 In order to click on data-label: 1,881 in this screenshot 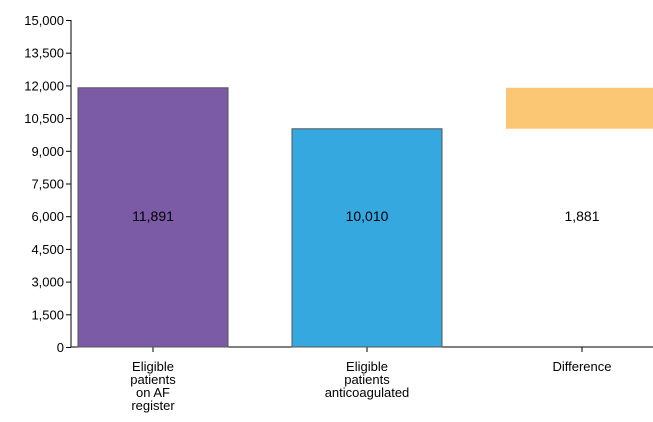, I will do `click(581, 216)`.